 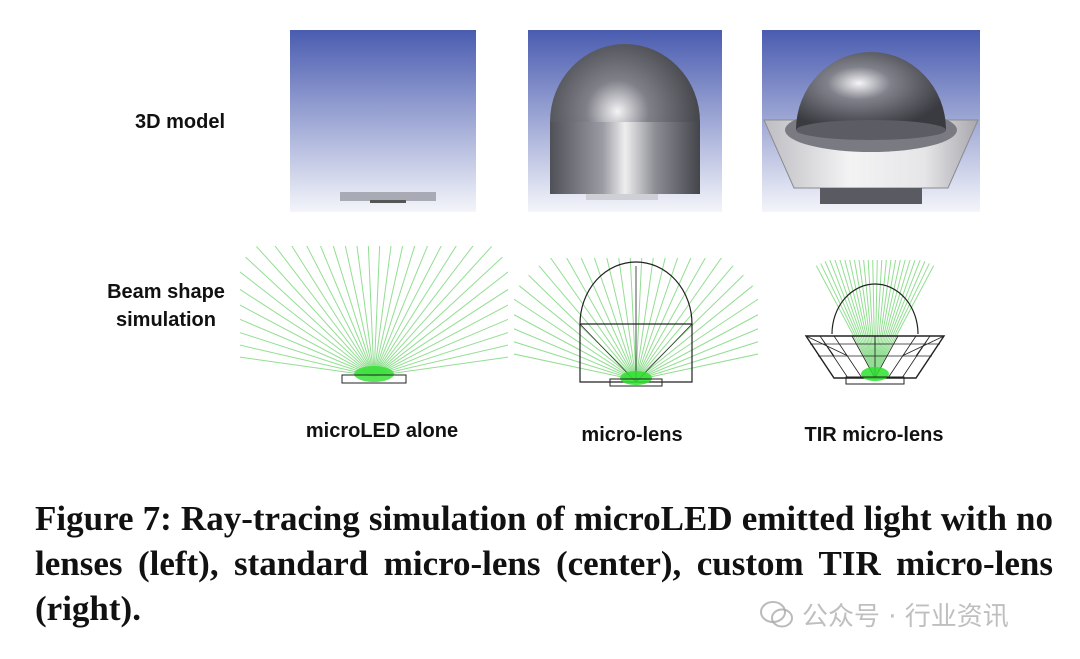 I want to click on watermark-text: 公众号 · 行业资讯, so click(x=905, y=617).